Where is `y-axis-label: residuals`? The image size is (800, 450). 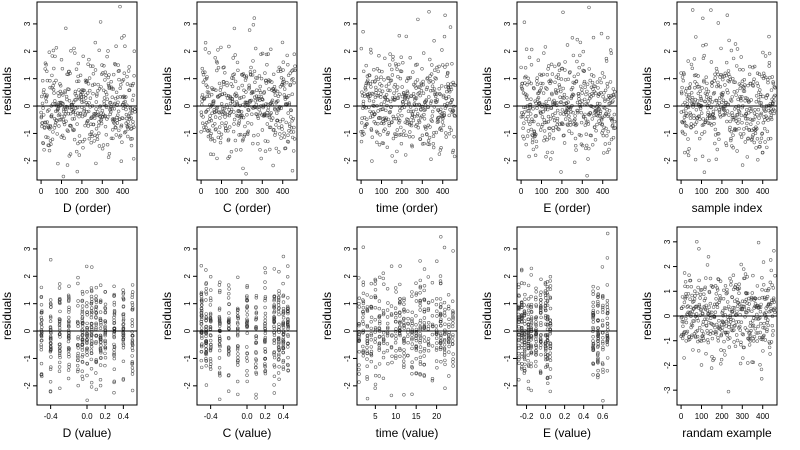 y-axis-label: residuals is located at coordinates (647, 91).